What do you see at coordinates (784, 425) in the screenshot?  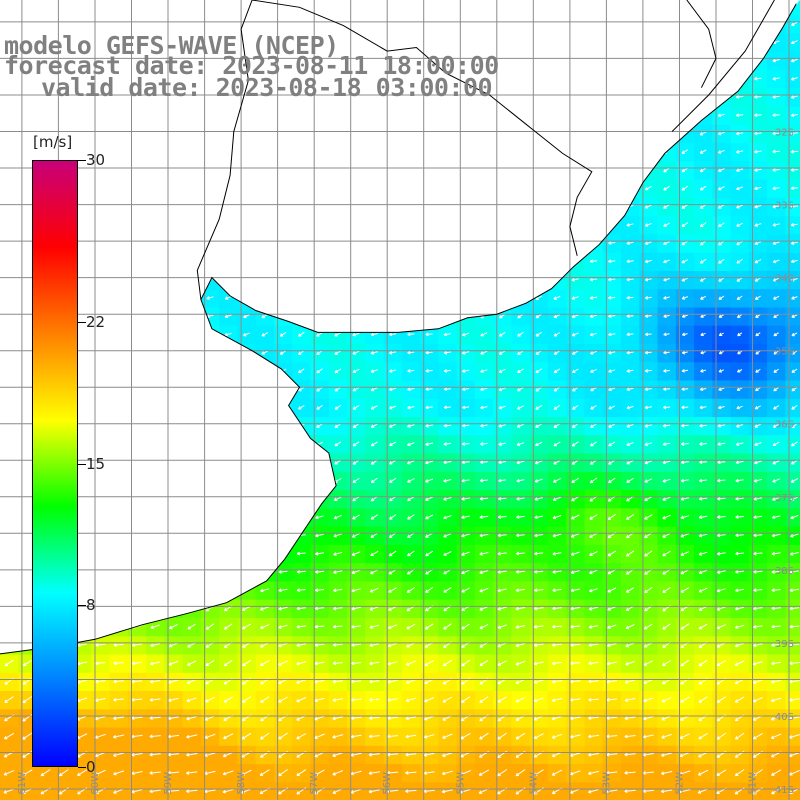 I see `latitude-label: 36S` at bounding box center [784, 425].